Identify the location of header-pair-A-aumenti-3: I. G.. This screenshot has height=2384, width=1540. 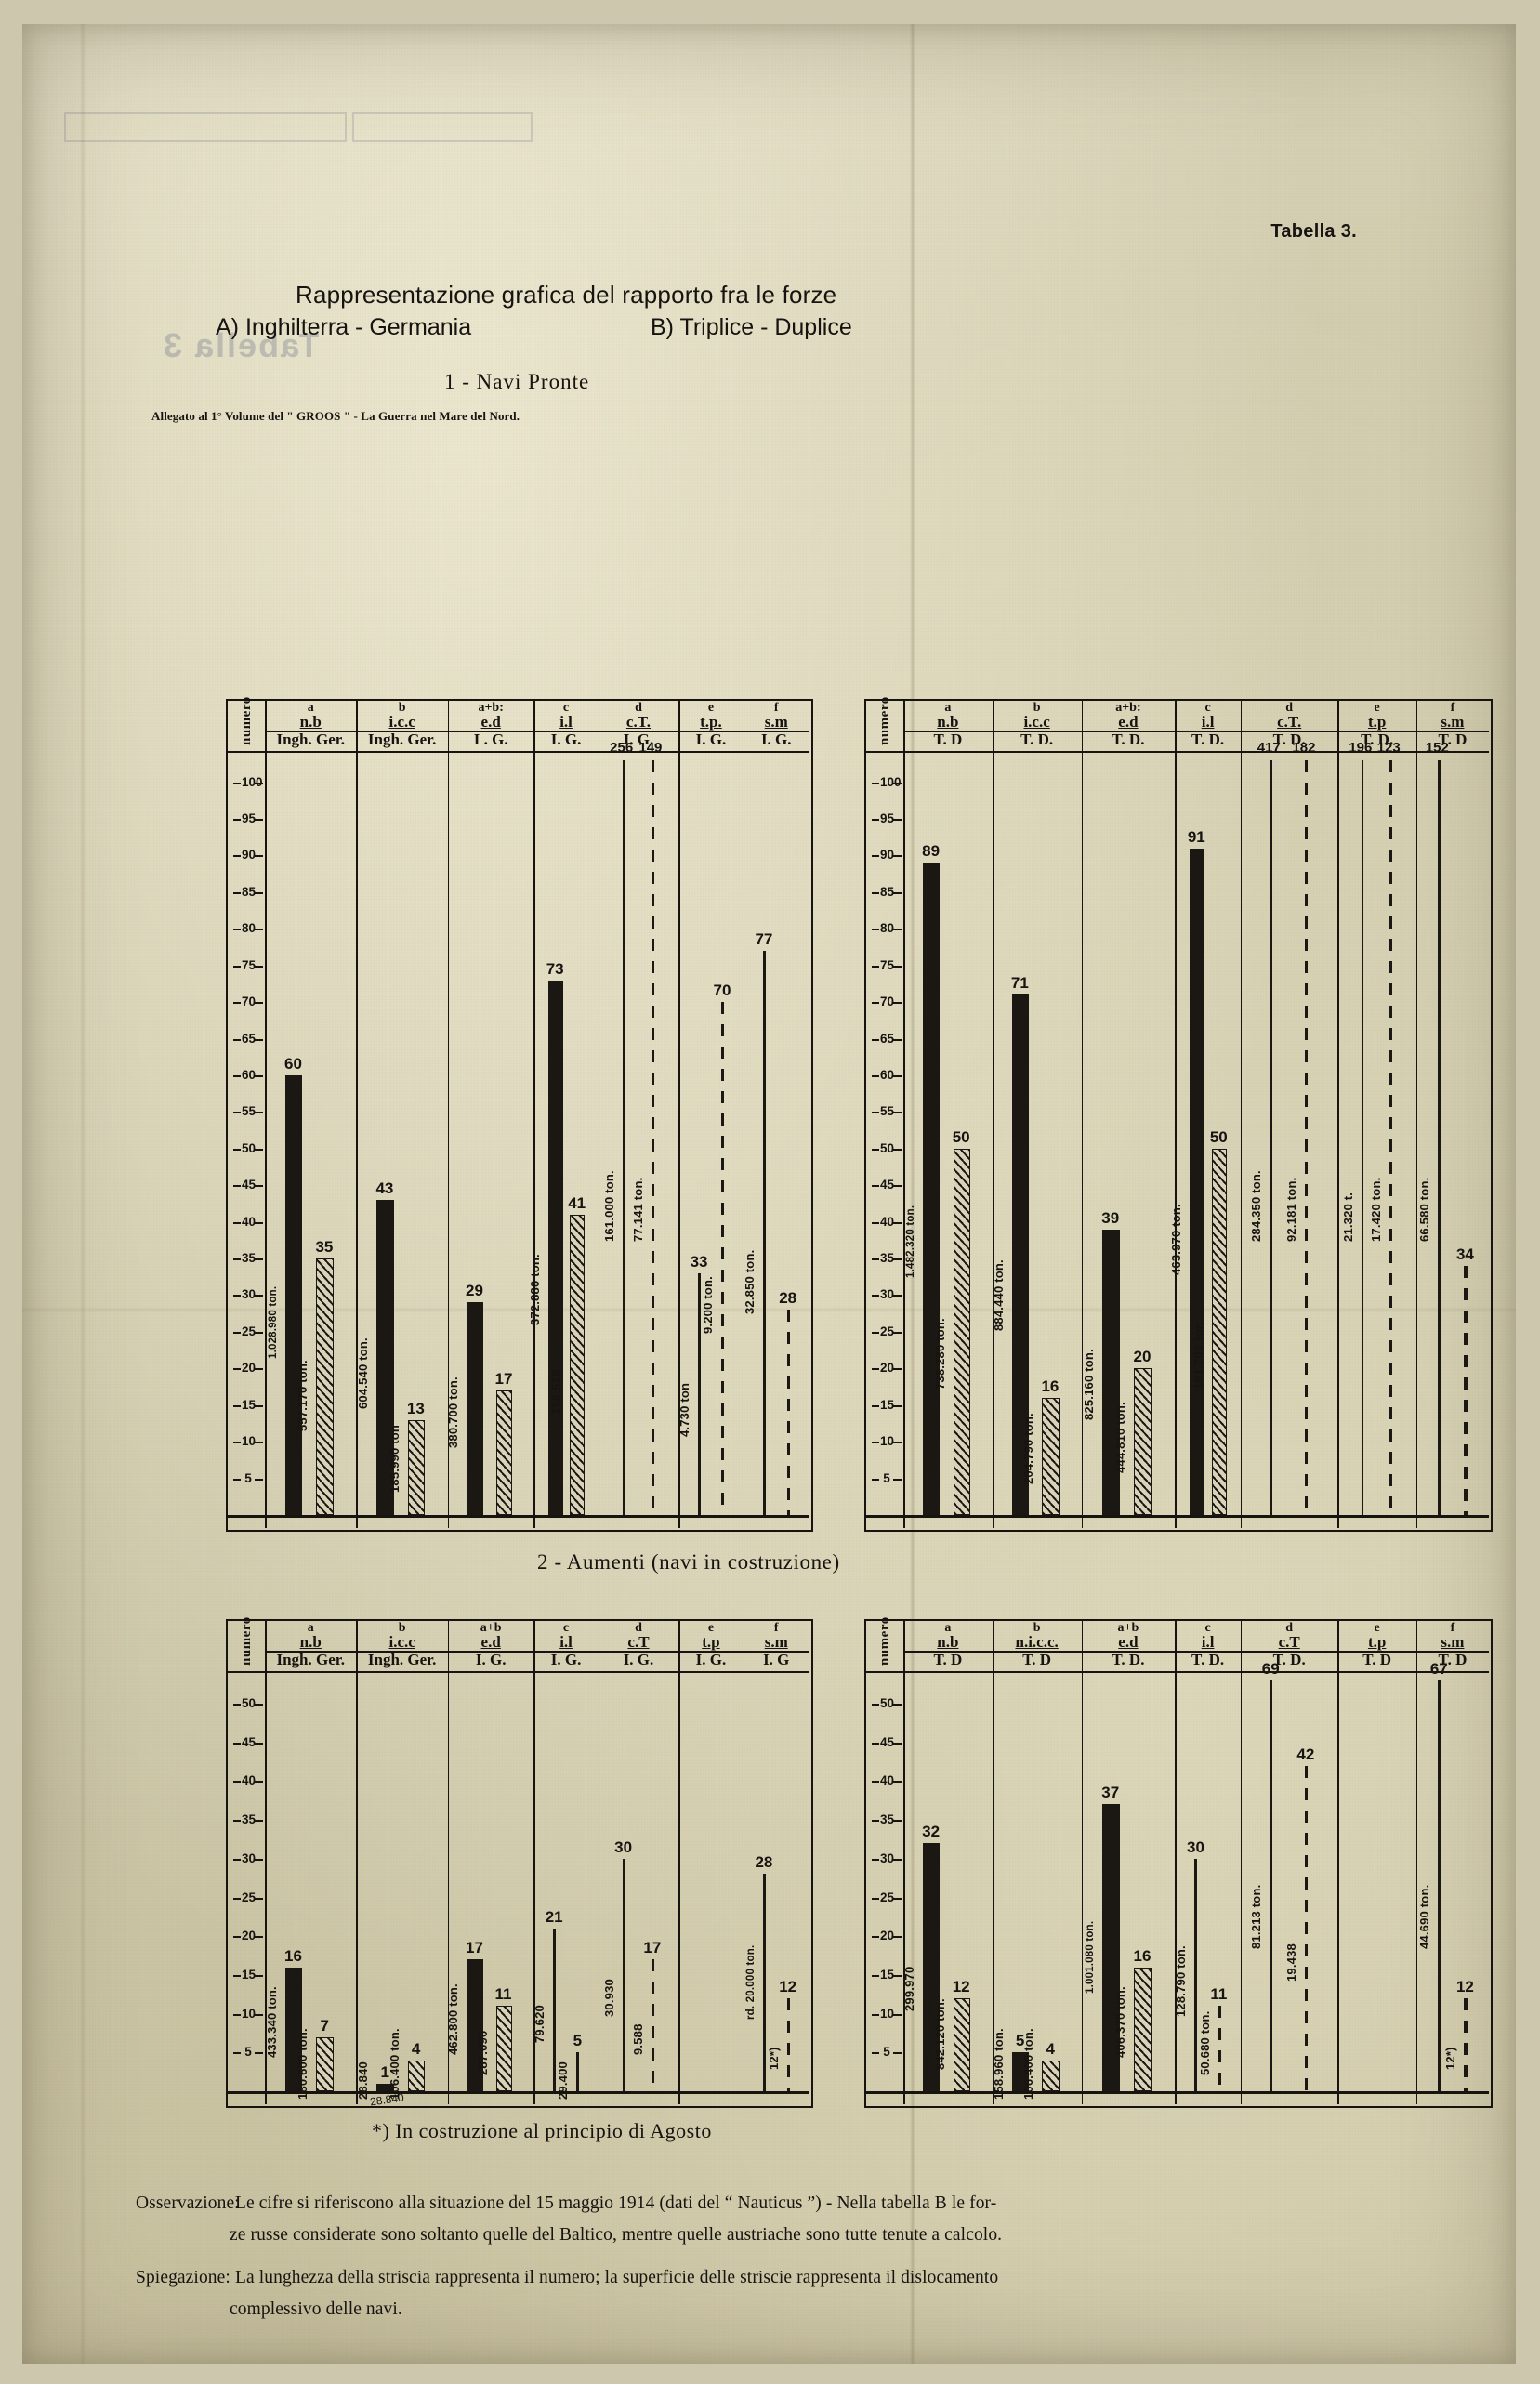
(566, 1659).